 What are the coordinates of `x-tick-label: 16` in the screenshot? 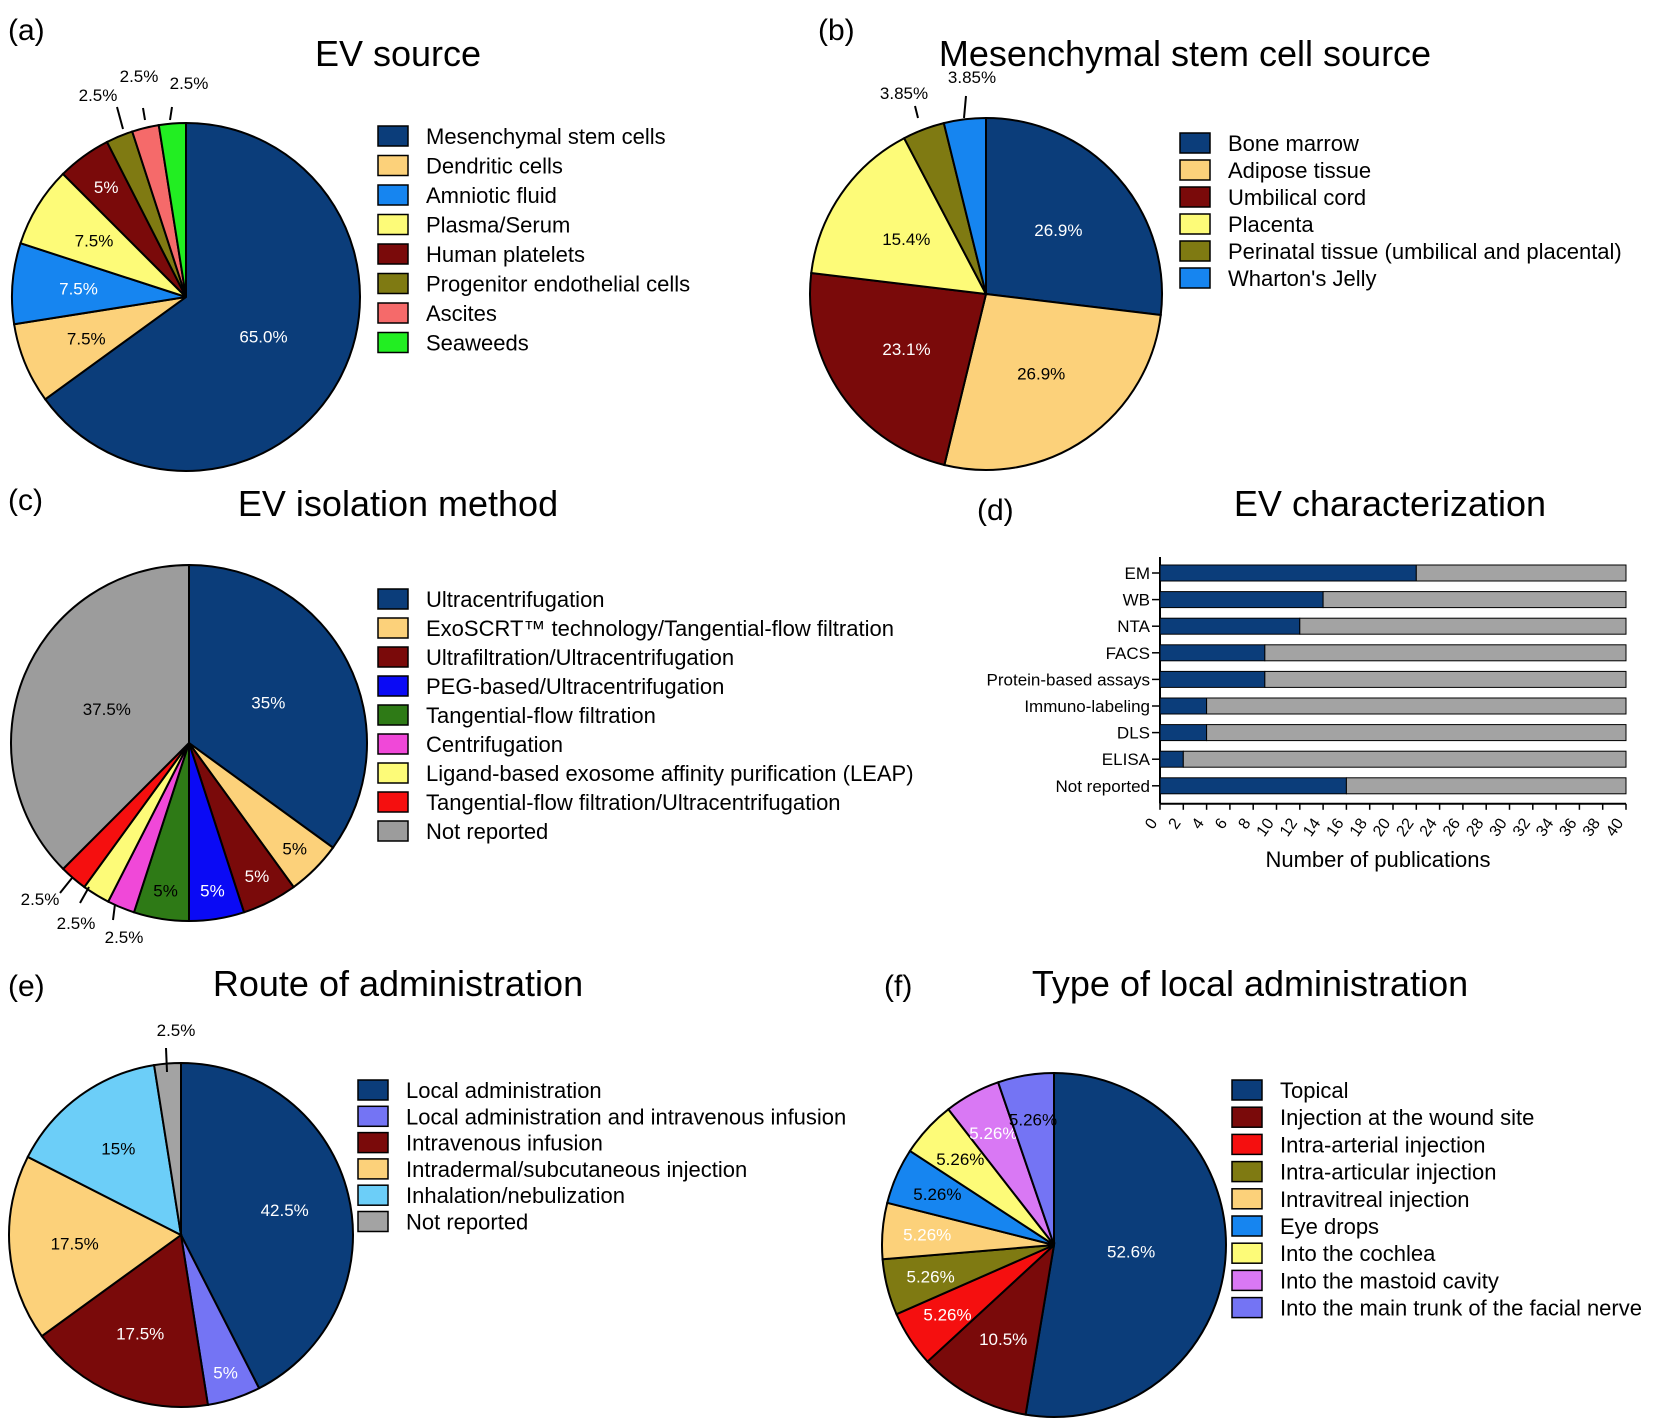 It's located at (1336, 827).